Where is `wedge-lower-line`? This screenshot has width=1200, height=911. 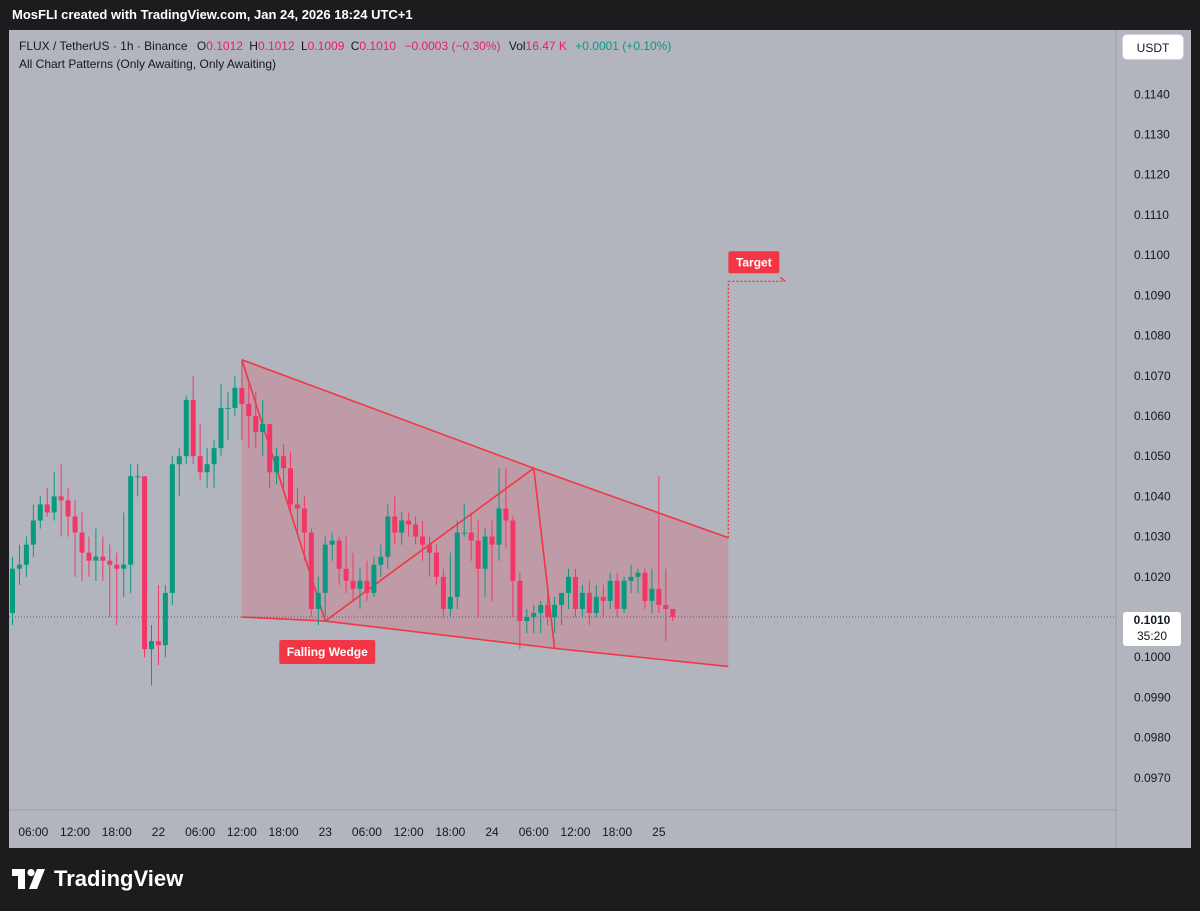 wedge-lower-line is located at coordinates (485, 642).